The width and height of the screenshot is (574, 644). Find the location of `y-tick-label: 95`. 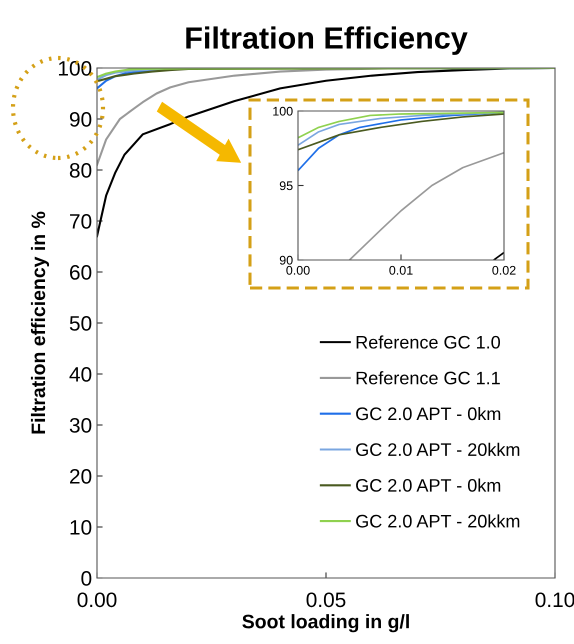

y-tick-label: 95 is located at coordinates (286, 185).